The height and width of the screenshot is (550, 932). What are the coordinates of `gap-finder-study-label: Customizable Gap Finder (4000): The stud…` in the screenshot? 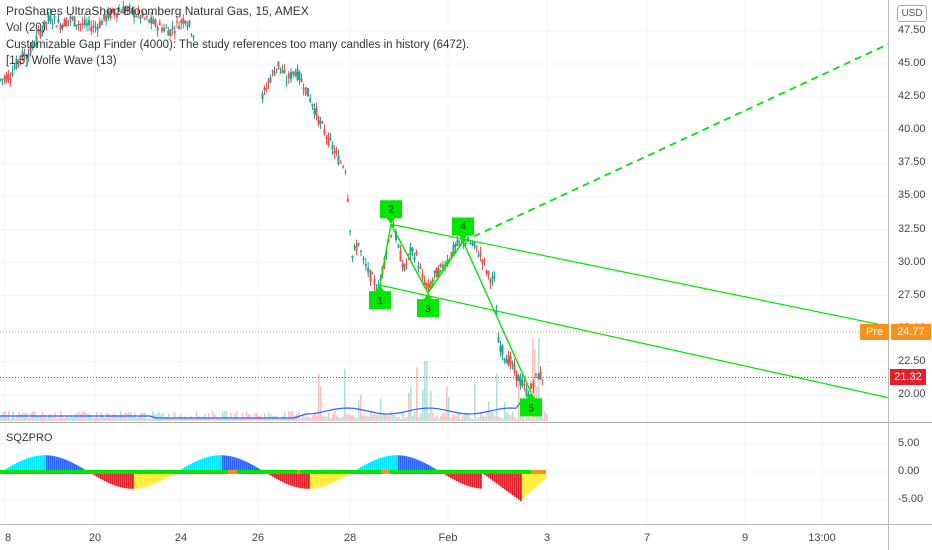 It's located at (238, 45).